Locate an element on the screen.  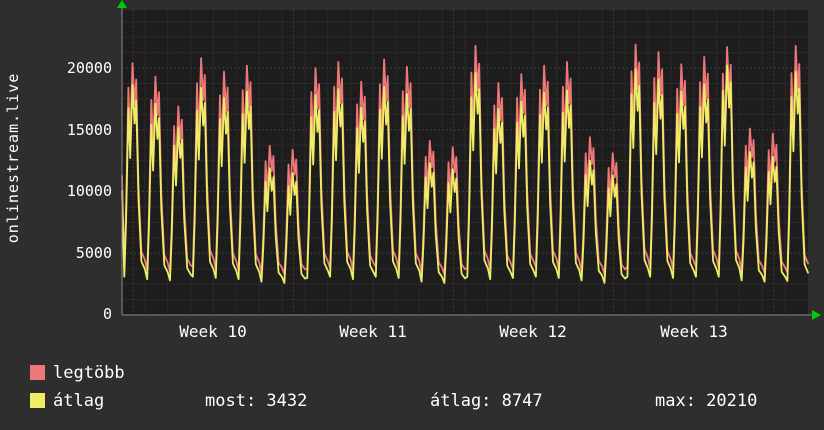
stat-most: most: 3432 is located at coordinates (256, 401).